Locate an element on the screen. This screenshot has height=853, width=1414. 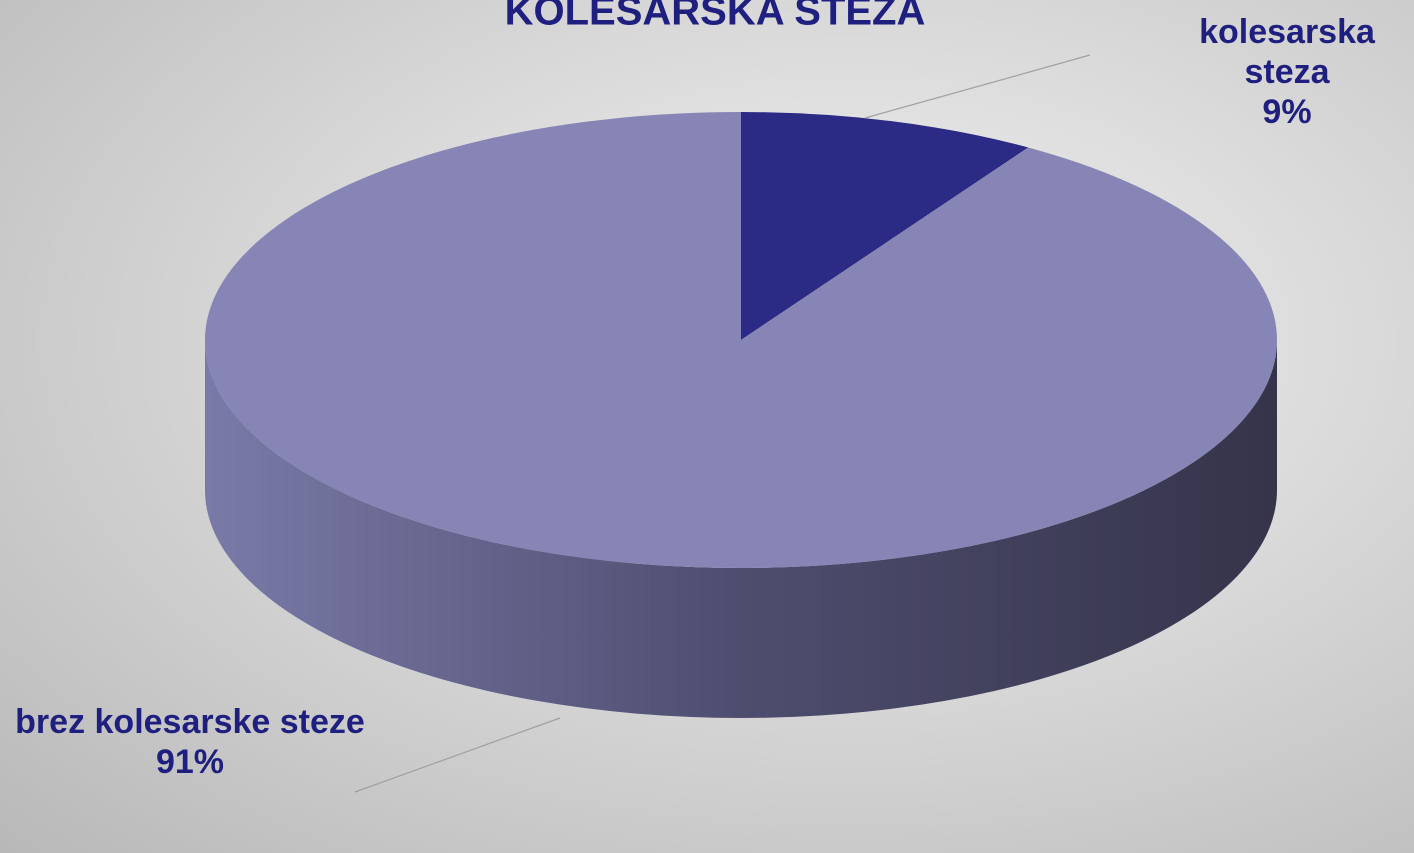
slice-label: brez kolesarske steze 91% is located at coordinates (190, 742).